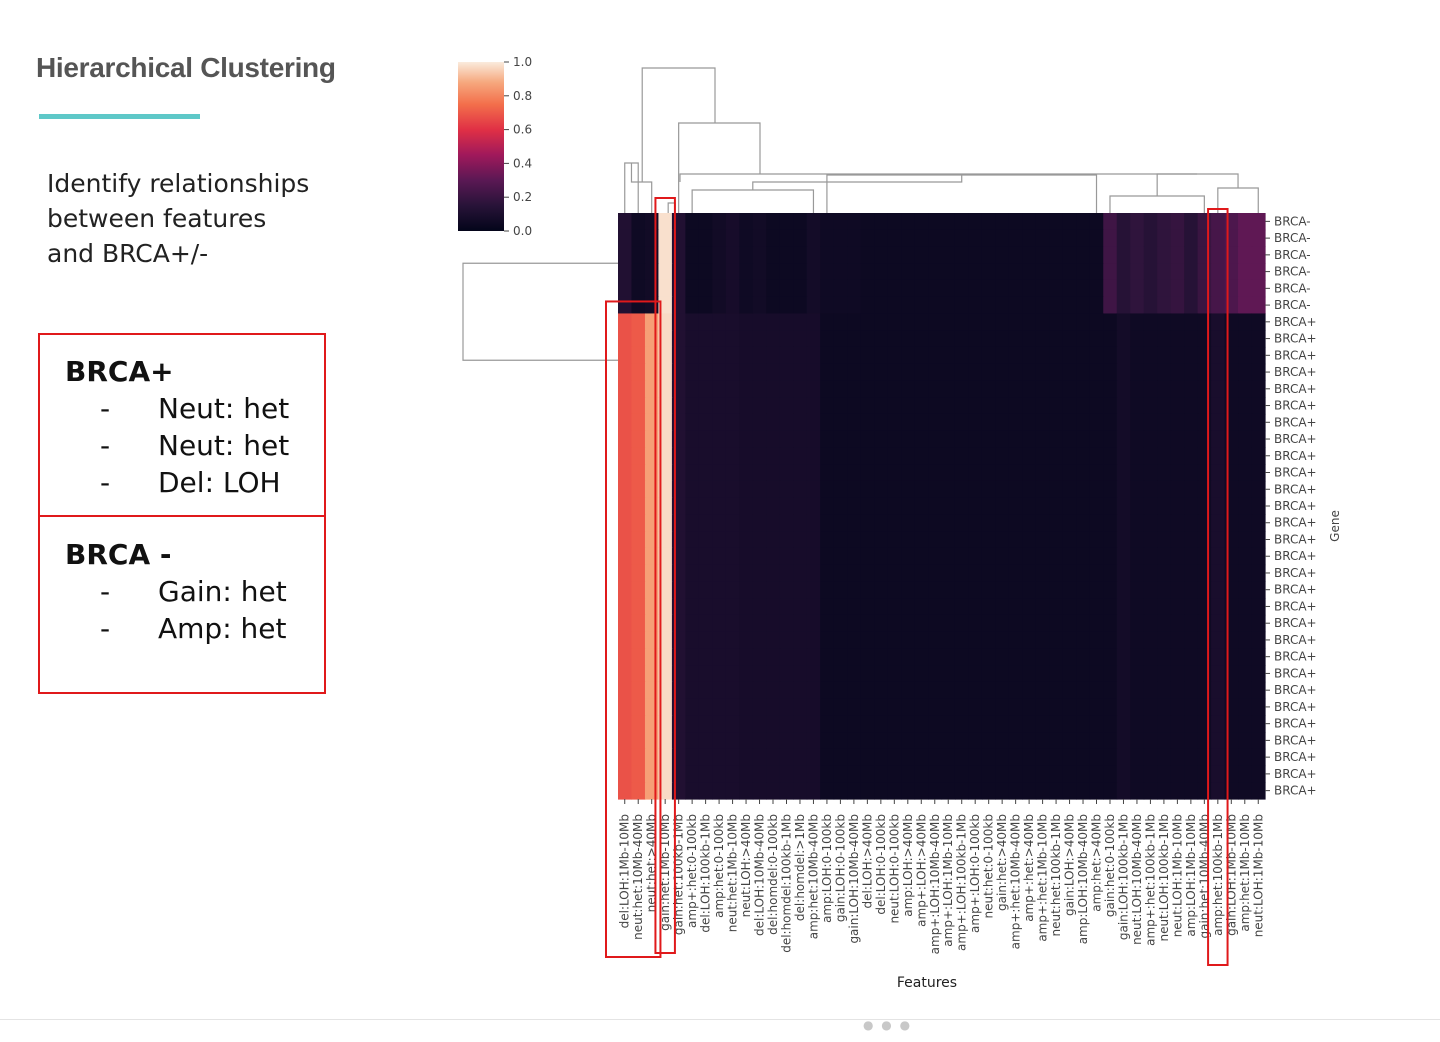 This screenshot has width=1440, height=1042. Describe the element at coordinates (641, 188) in the screenshot. I see `column-dendrogram-link` at that location.